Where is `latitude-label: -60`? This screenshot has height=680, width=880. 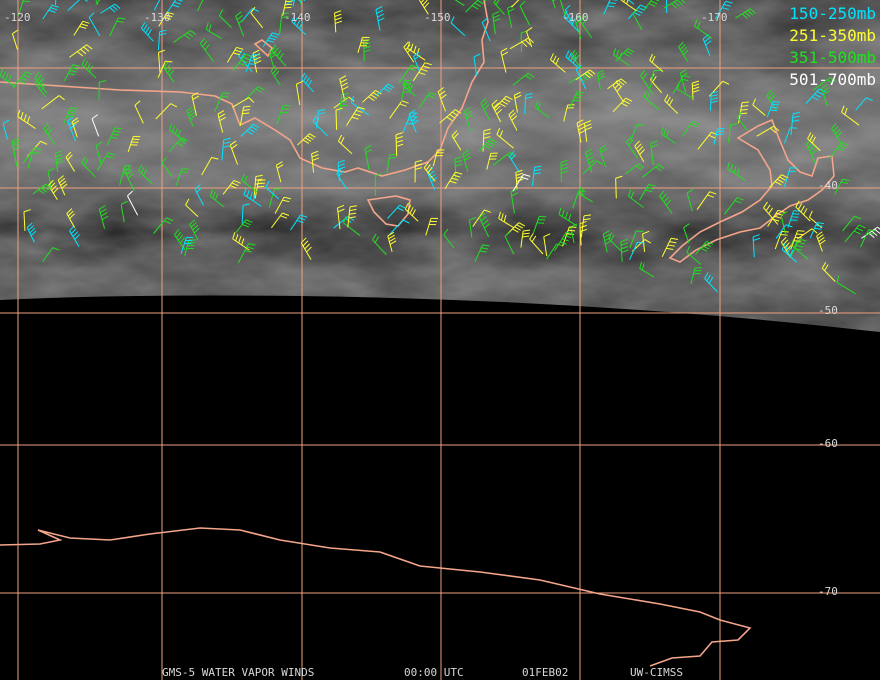
latitude-label: -60 is located at coordinates (828, 443).